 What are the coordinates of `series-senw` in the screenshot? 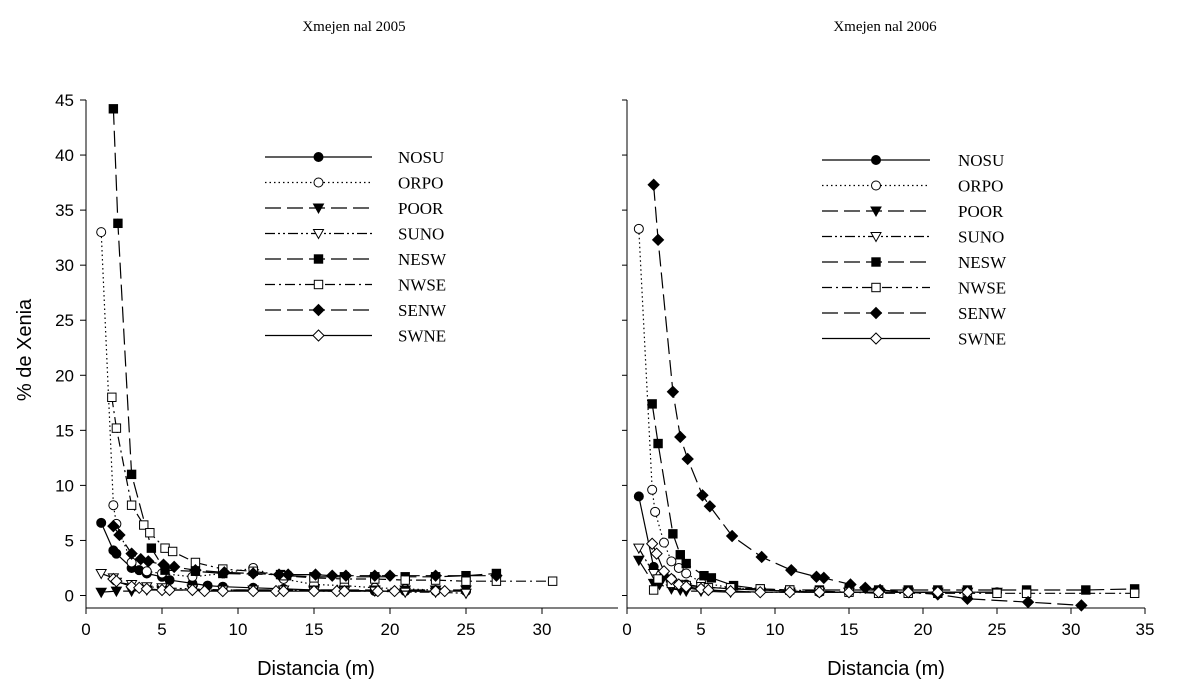 It's located at (305, 550).